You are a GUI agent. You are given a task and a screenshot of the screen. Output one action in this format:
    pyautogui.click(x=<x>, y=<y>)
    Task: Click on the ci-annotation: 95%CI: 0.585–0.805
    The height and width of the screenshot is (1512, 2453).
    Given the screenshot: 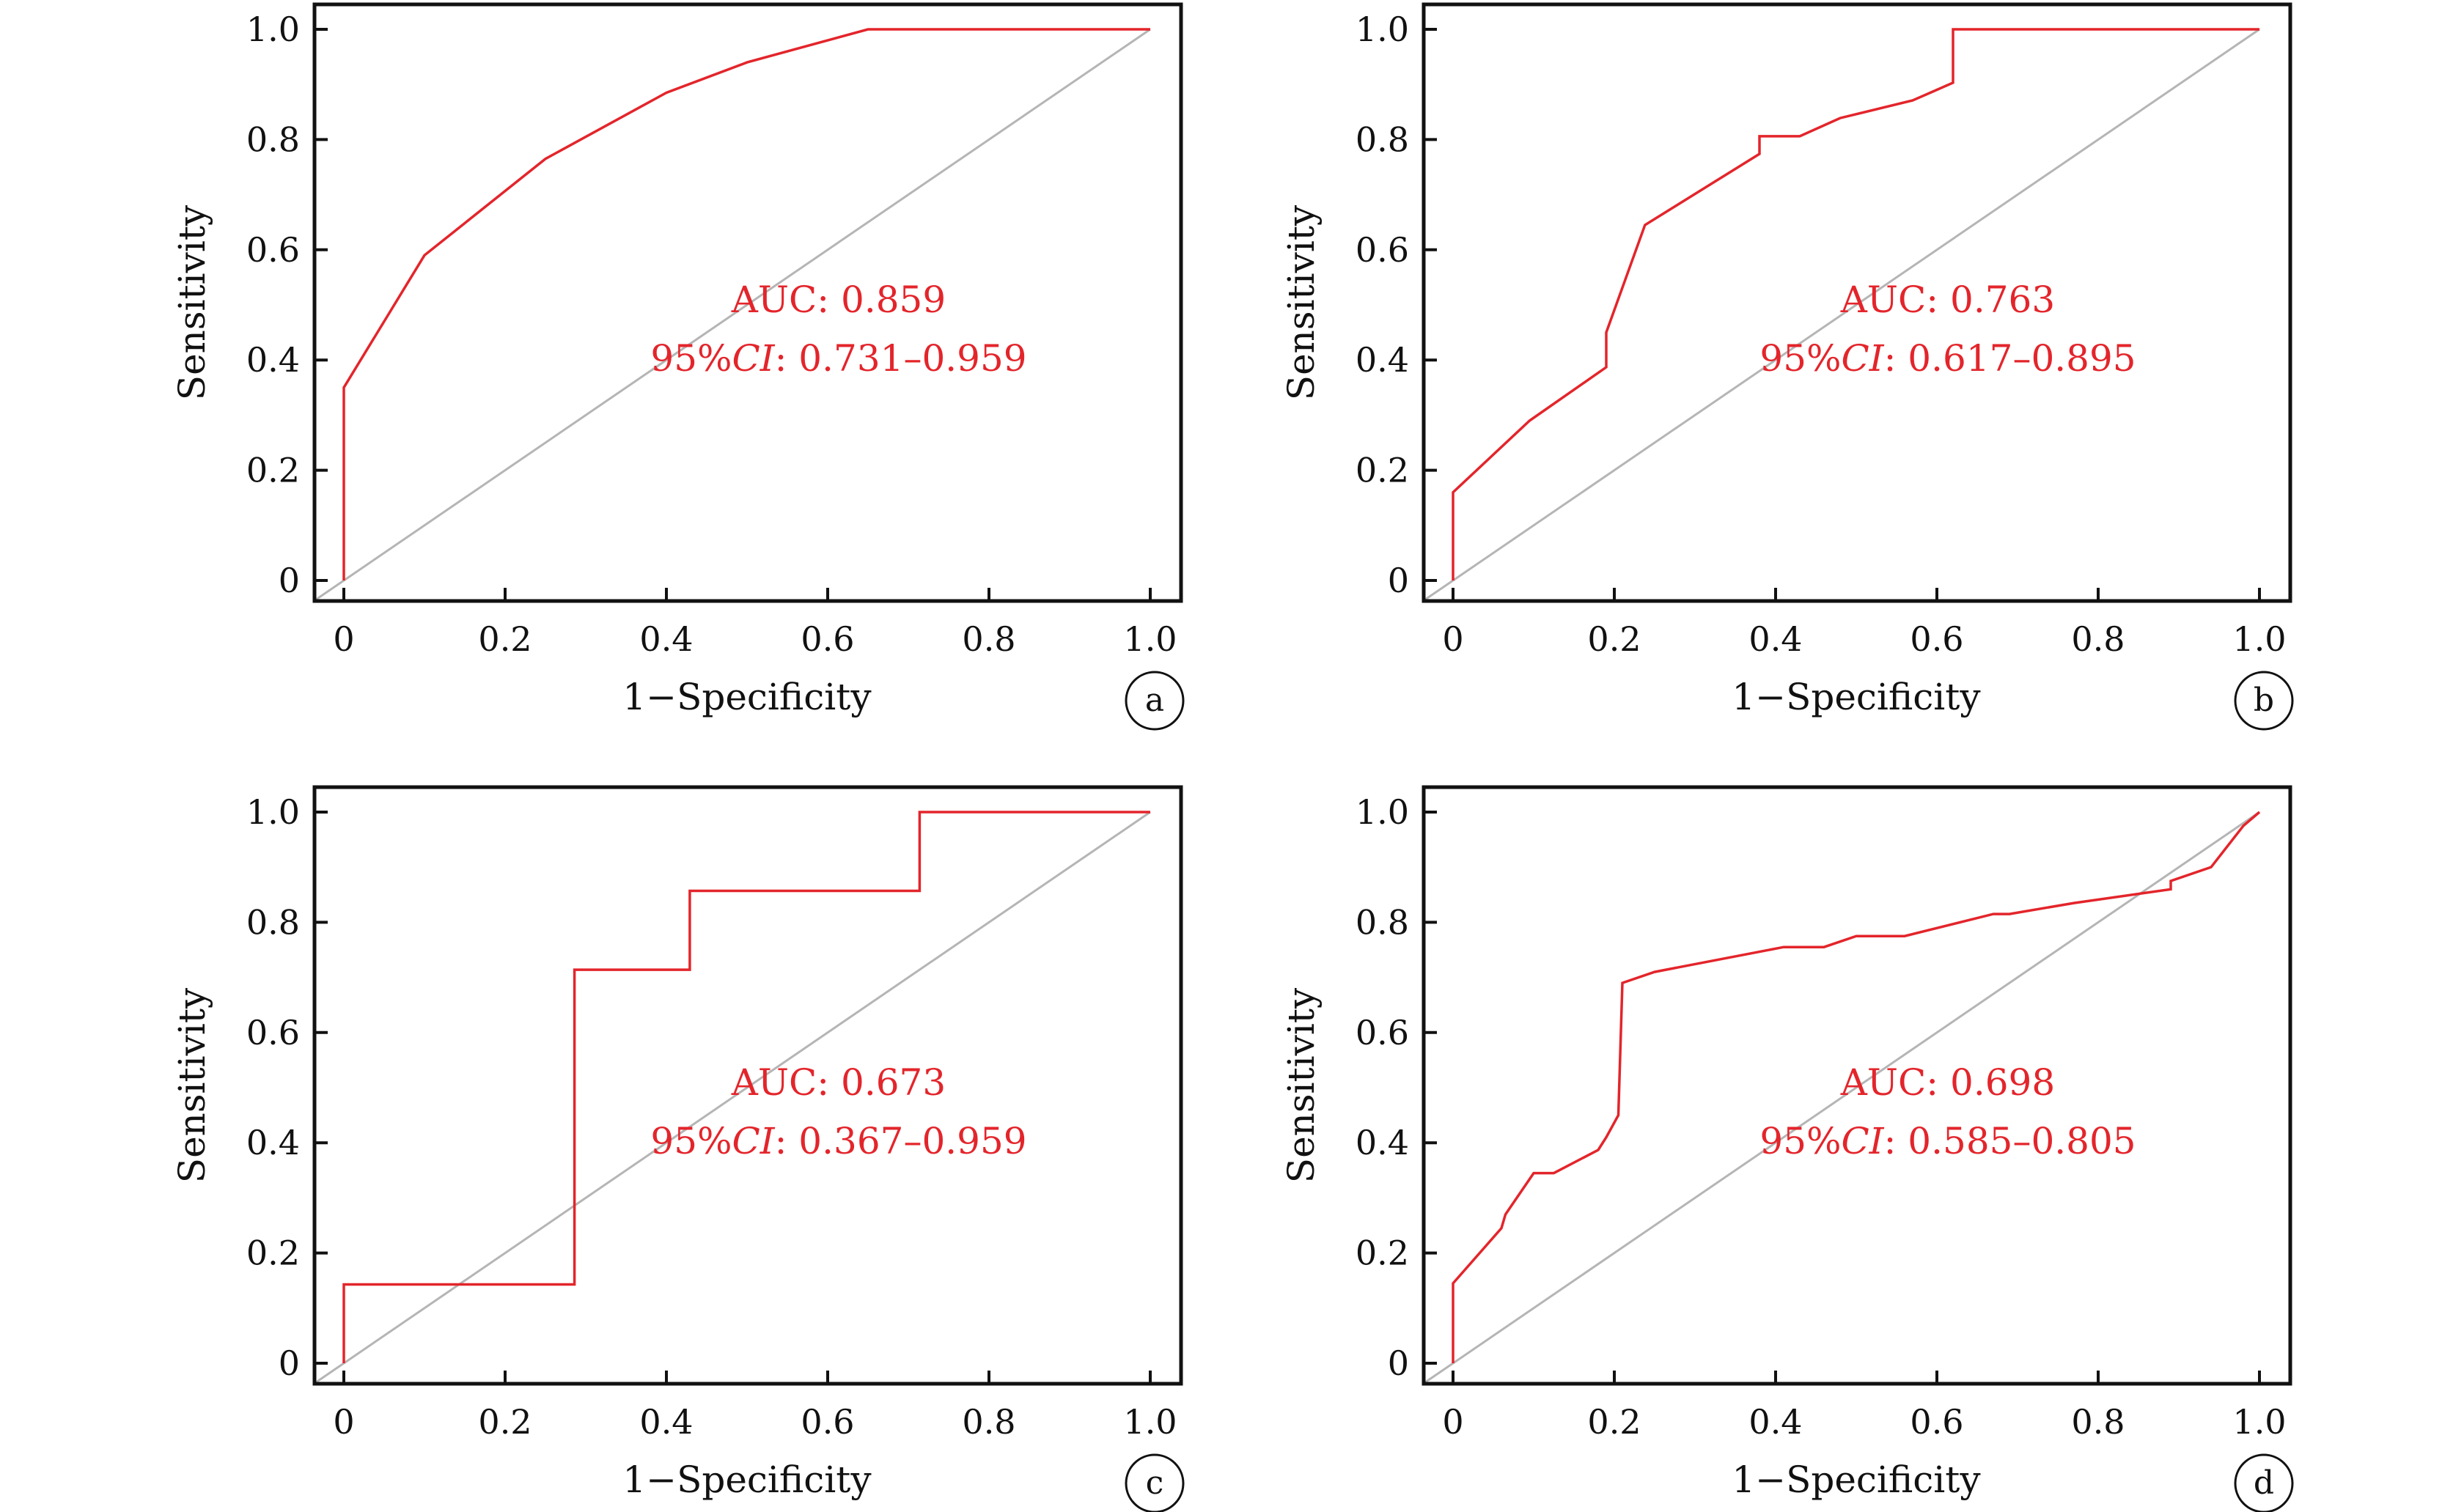 What is the action you would take?
    pyautogui.click(x=1948, y=1141)
    